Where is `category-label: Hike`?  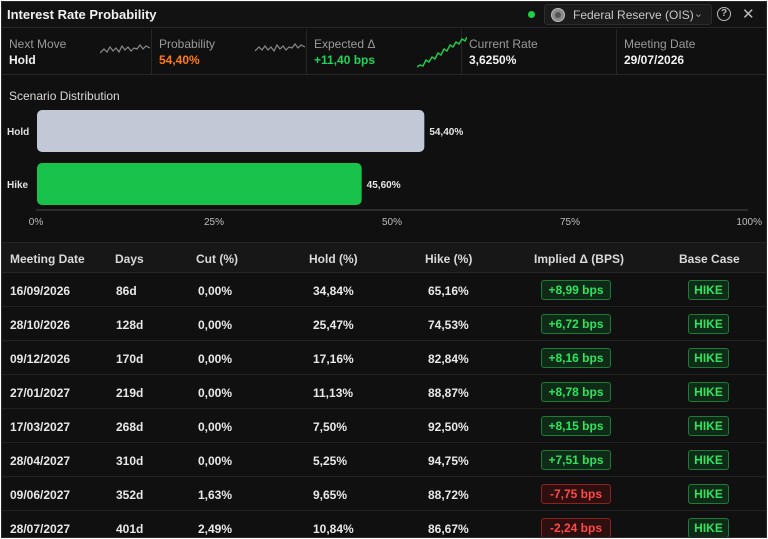 category-label: Hike is located at coordinates (18, 185).